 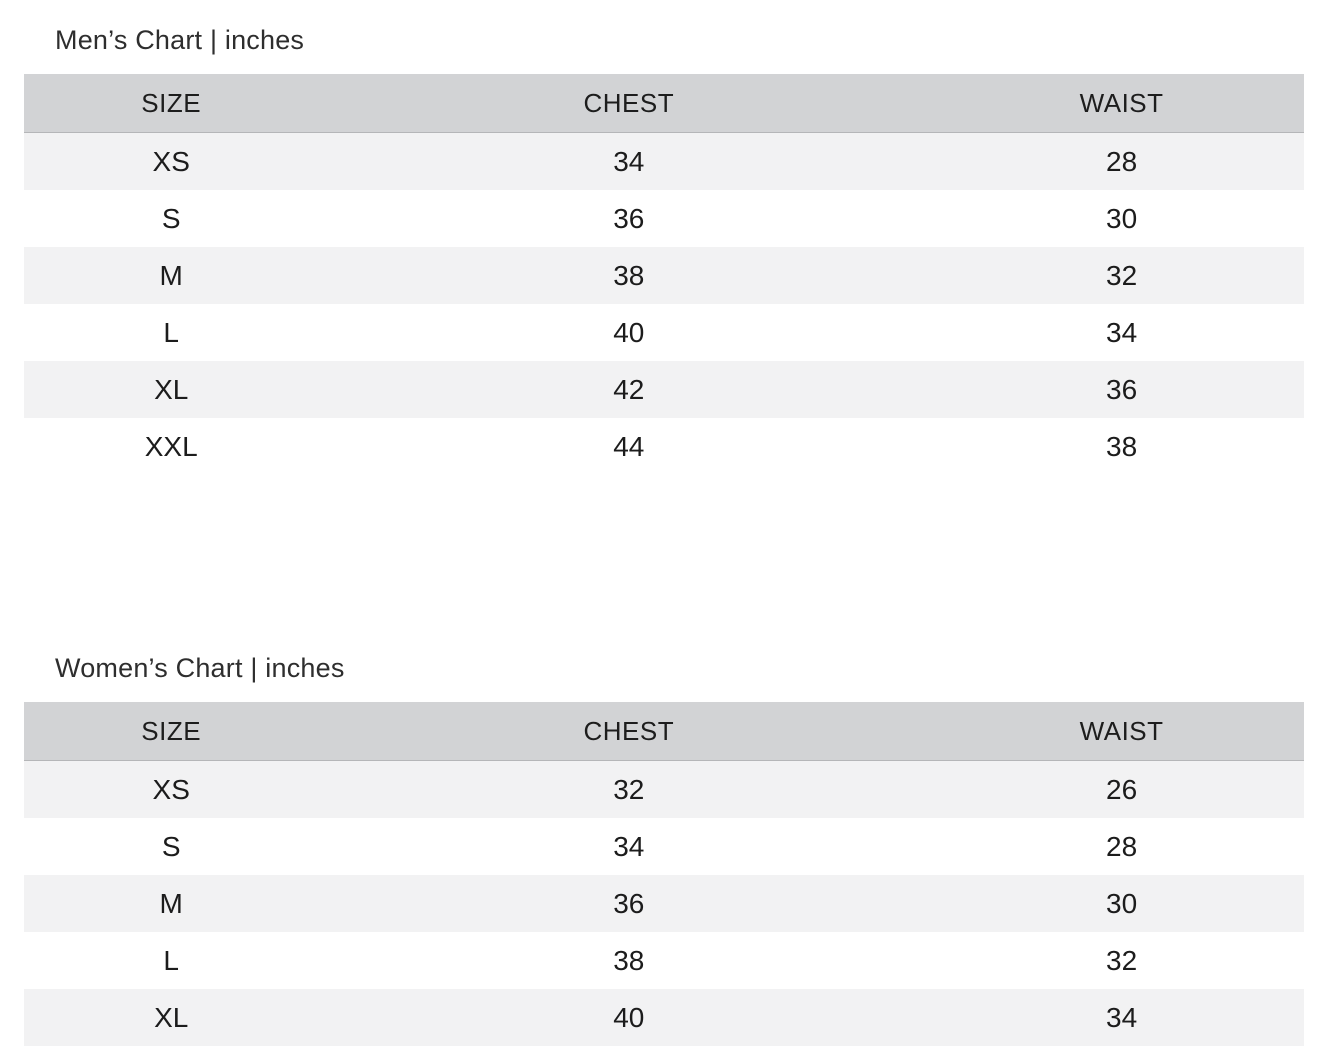 I want to click on table-row: M 38 32, so click(x=664, y=275).